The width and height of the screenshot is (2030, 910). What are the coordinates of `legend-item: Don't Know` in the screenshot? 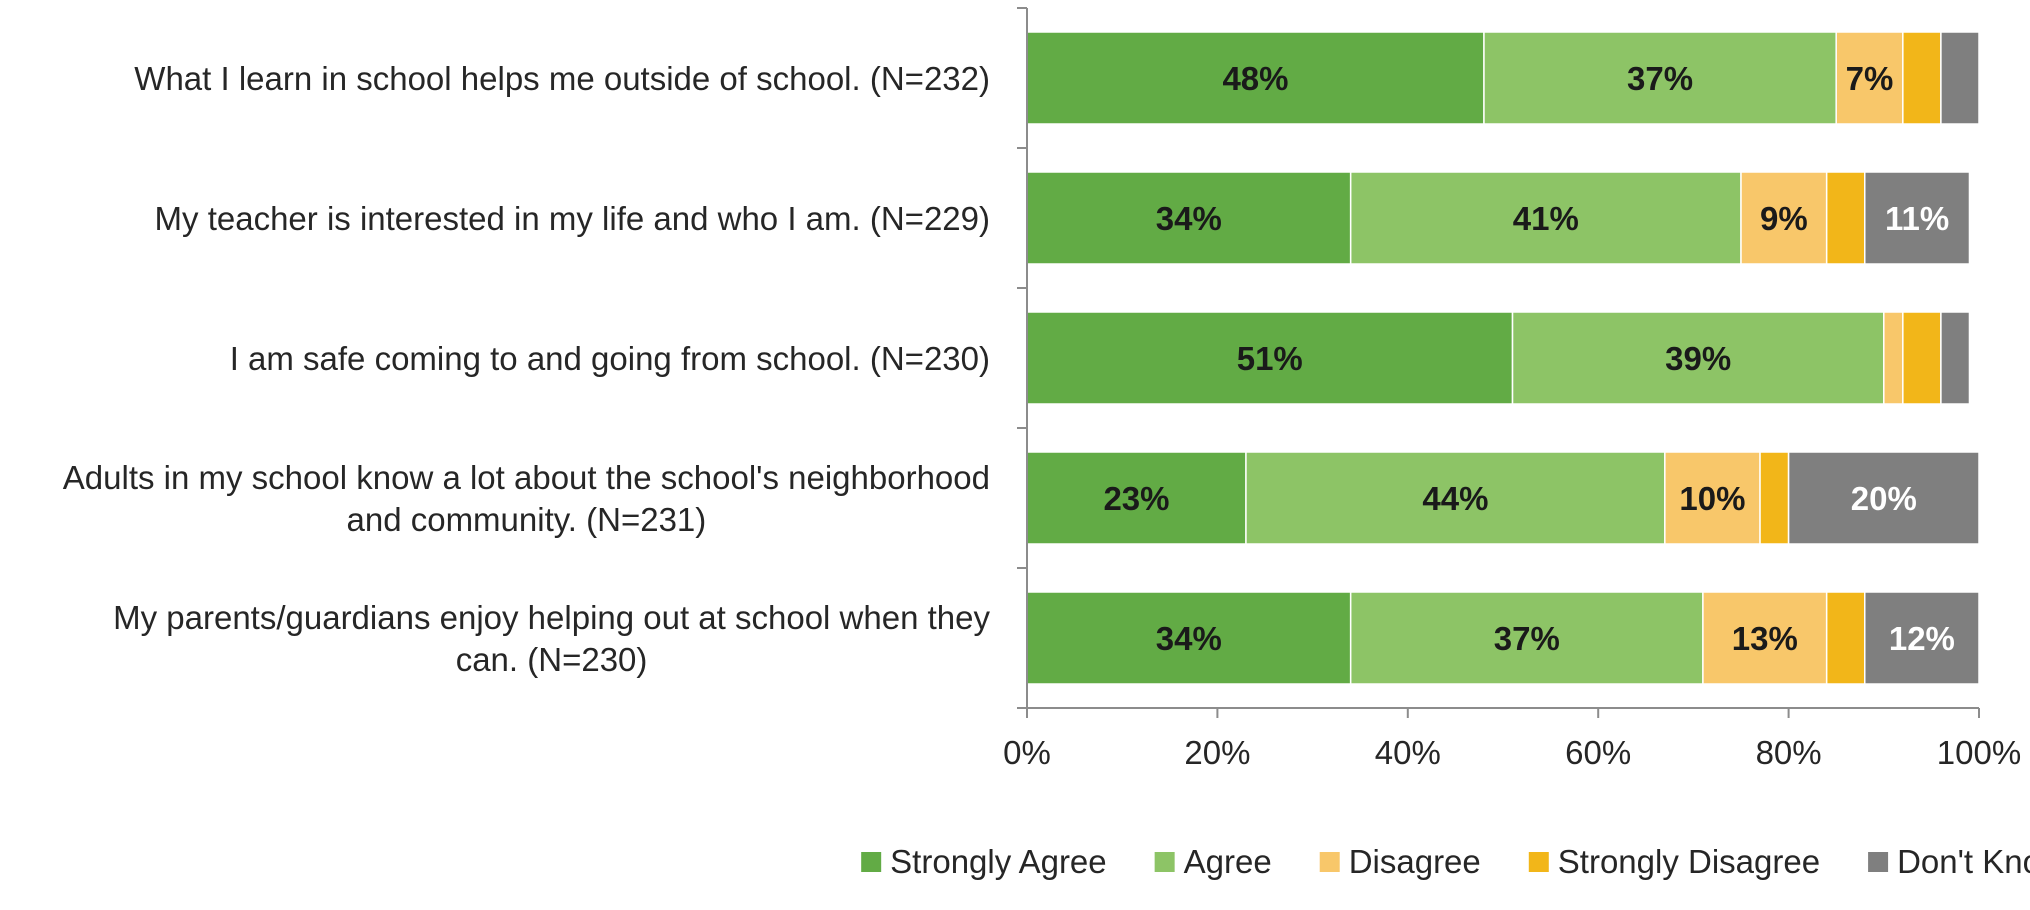 It's located at (1949, 861).